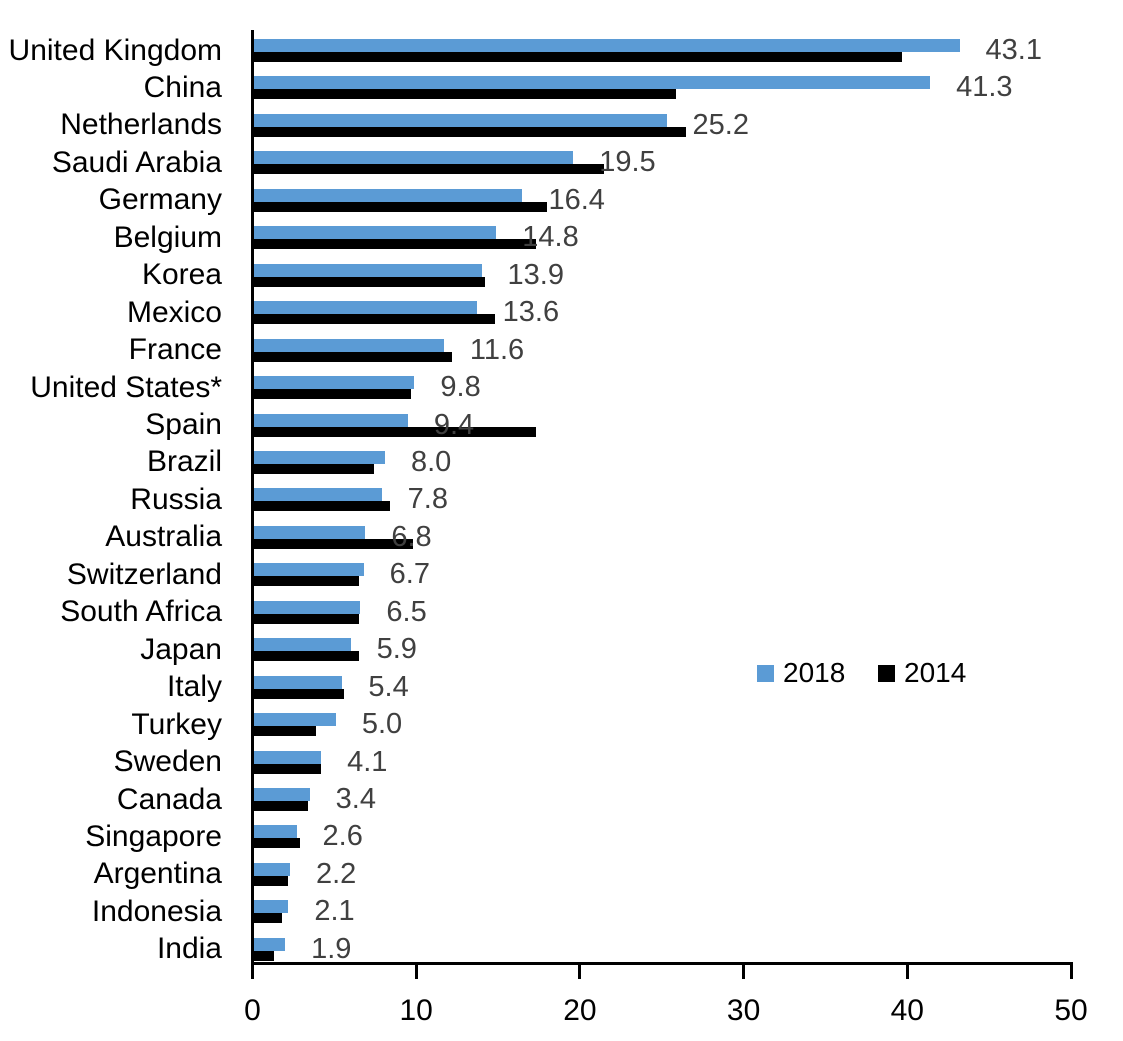 The width and height of the screenshot is (1123, 1041). Describe the element at coordinates (277, 843) in the screenshot. I see `bar-2014-singapore` at that location.